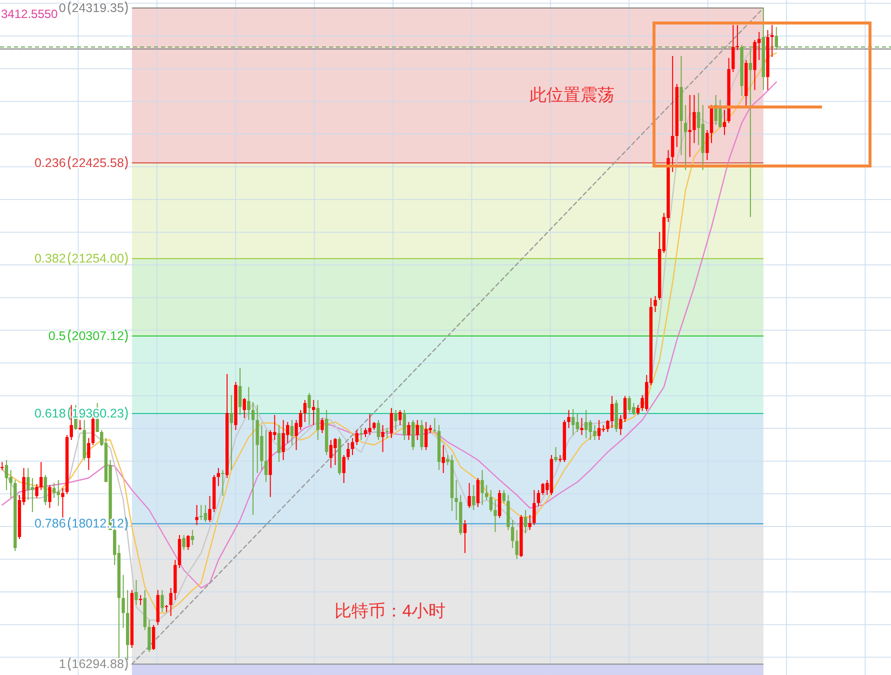 This screenshot has width=891, height=675. Describe the element at coordinates (572, 95) in the screenshot. I see `annotation: 此位置震荡` at that location.